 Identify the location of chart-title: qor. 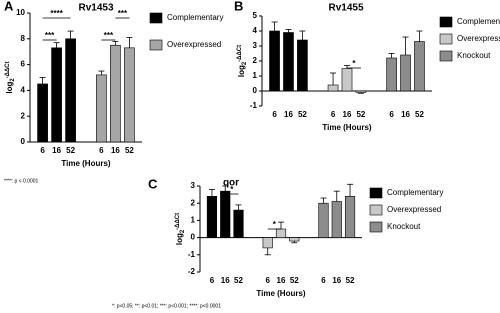
(231, 183).